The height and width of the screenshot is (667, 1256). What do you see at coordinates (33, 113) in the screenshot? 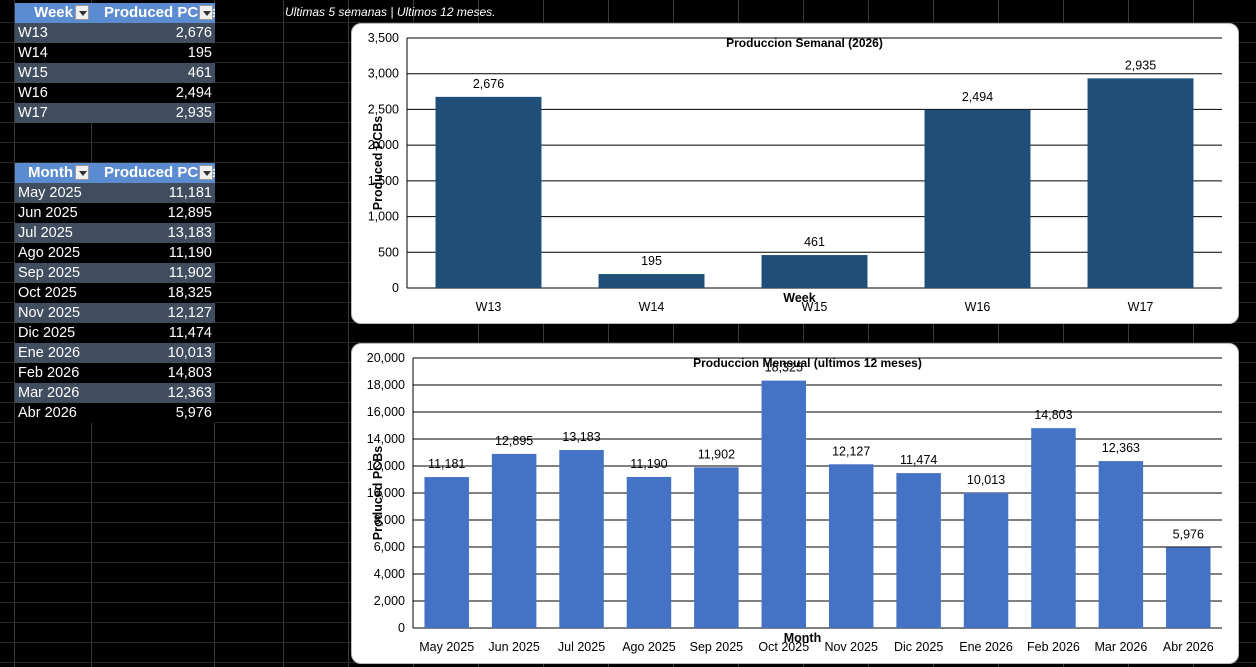
I see `week-cell: W17` at bounding box center [33, 113].